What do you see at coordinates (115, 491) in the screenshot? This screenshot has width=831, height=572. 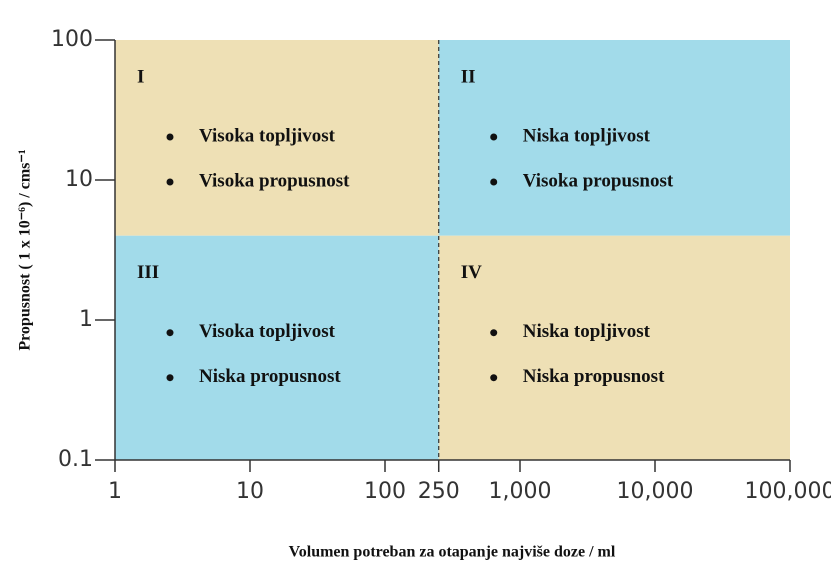 I see `x-tick-label: 1` at bounding box center [115, 491].